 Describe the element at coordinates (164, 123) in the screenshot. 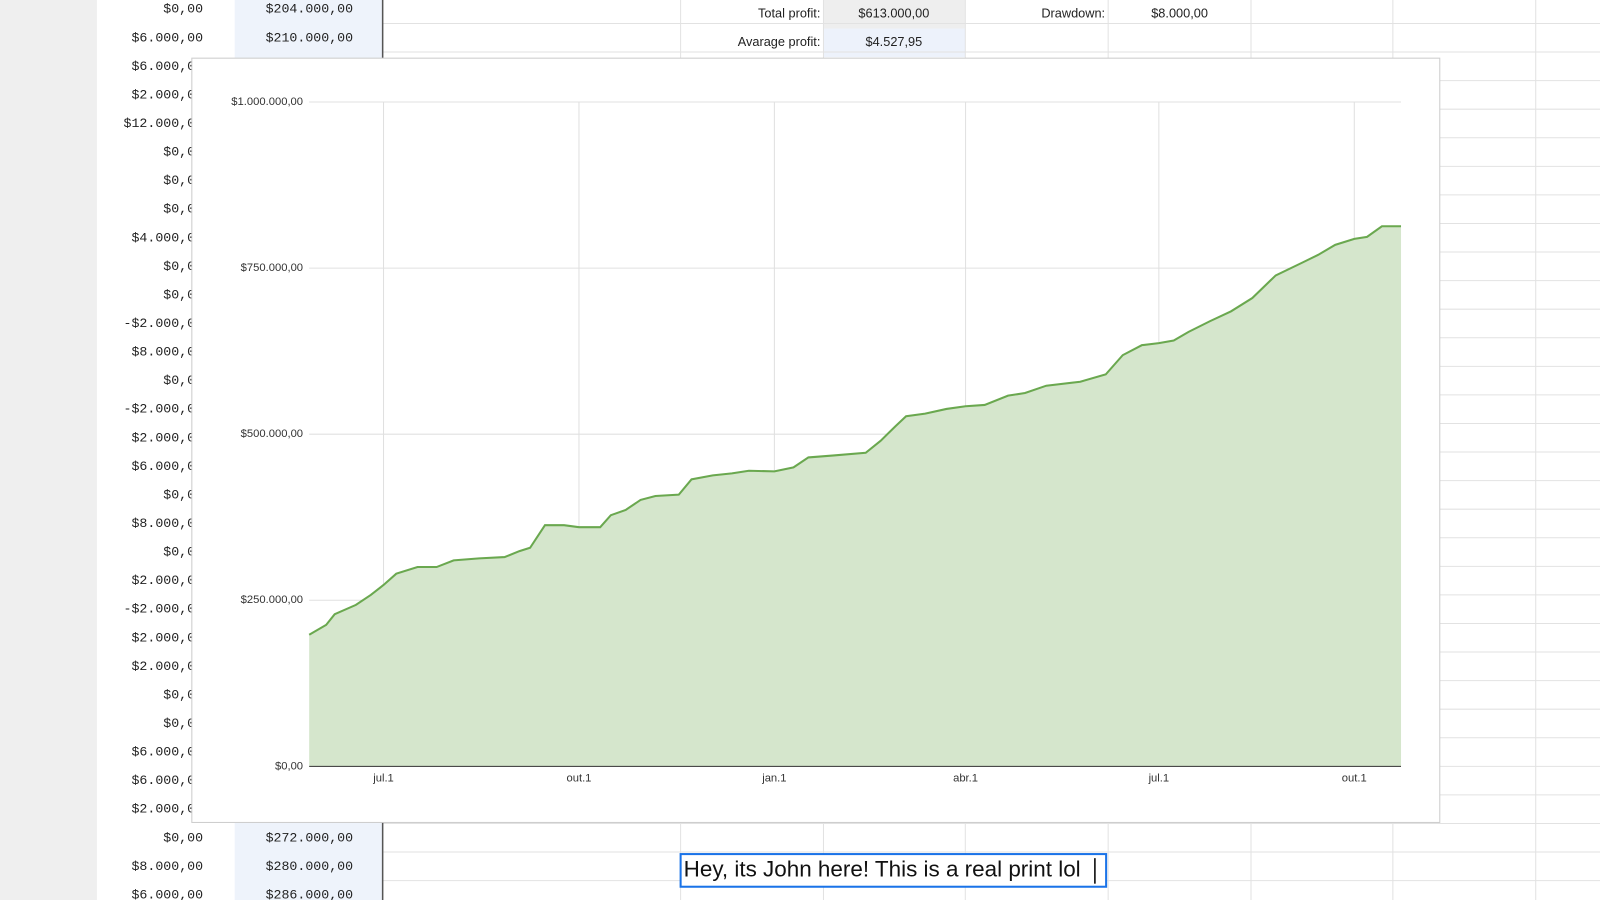

I see `cell-a: $12.000,00` at that location.